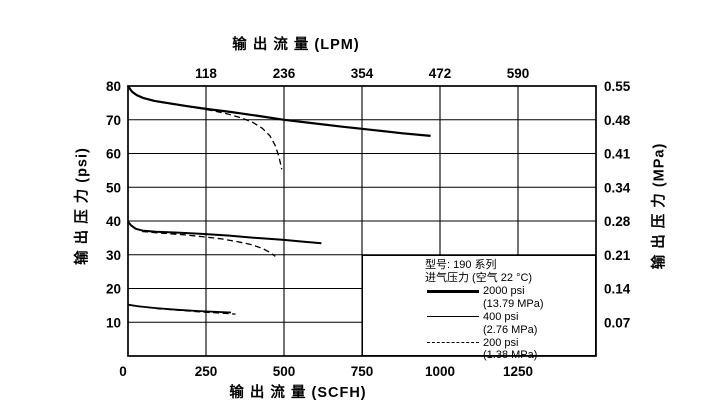 This screenshot has height=411, width=702. Describe the element at coordinates (206, 73) in the screenshot. I see `top-tick-label-118: 118` at that location.